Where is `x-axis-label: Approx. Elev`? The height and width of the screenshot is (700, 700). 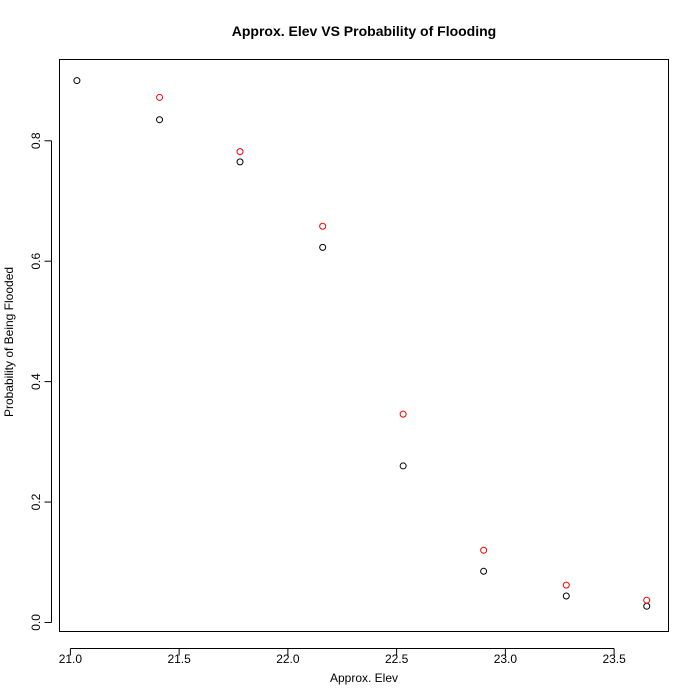
x-axis-label: Approx. Elev is located at coordinates (364, 678).